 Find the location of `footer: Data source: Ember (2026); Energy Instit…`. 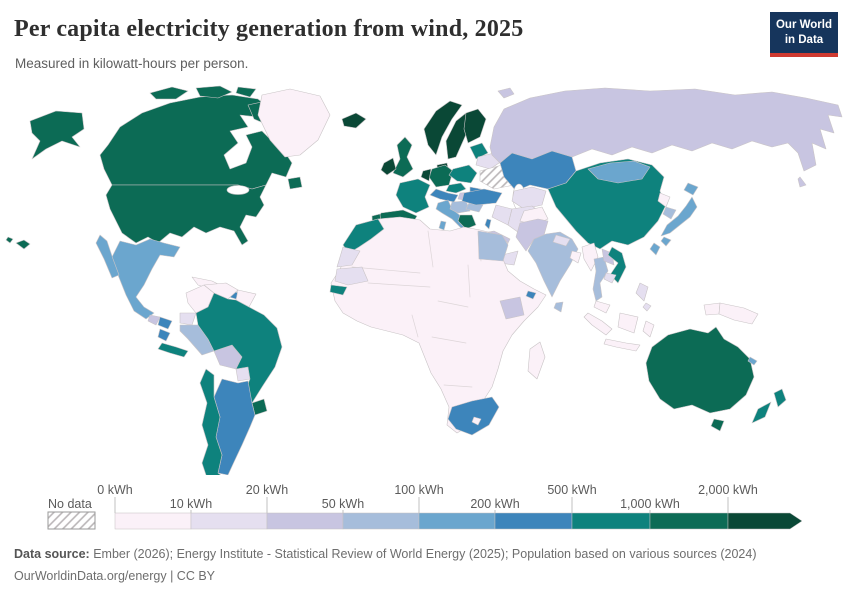

footer: Data source: Ember (2026); Energy Instit… is located at coordinates (385, 565).